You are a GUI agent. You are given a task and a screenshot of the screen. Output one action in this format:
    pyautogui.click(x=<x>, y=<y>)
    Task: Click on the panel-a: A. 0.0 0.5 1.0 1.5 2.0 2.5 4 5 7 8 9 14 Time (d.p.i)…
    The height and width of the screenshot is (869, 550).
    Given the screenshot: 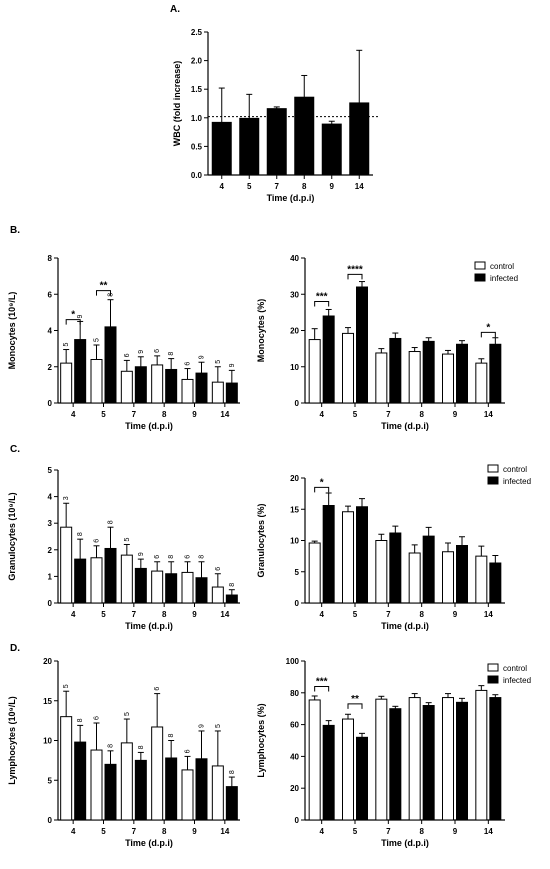 What is the action you would take?
    pyautogui.click(x=274, y=103)
    